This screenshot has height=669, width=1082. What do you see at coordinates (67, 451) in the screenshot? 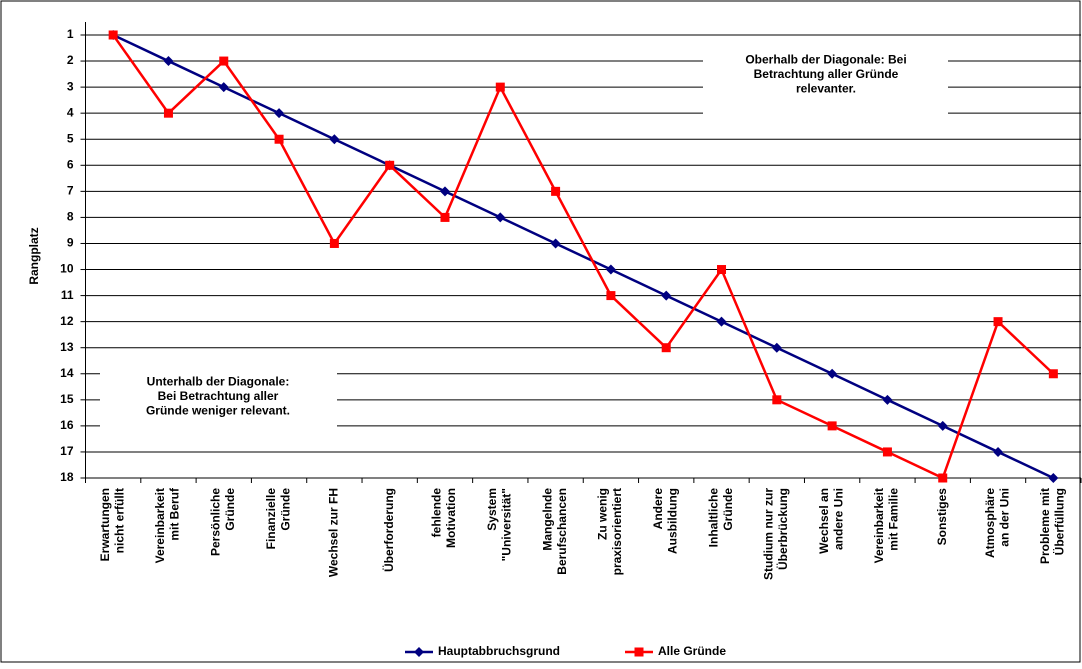
I see `y-tick-label: 17` at bounding box center [67, 451].